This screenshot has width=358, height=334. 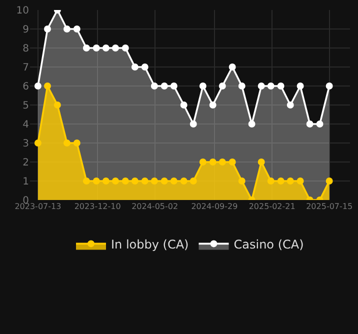 I want to click on legend-label: In lobby (CA), so click(x=150, y=244).